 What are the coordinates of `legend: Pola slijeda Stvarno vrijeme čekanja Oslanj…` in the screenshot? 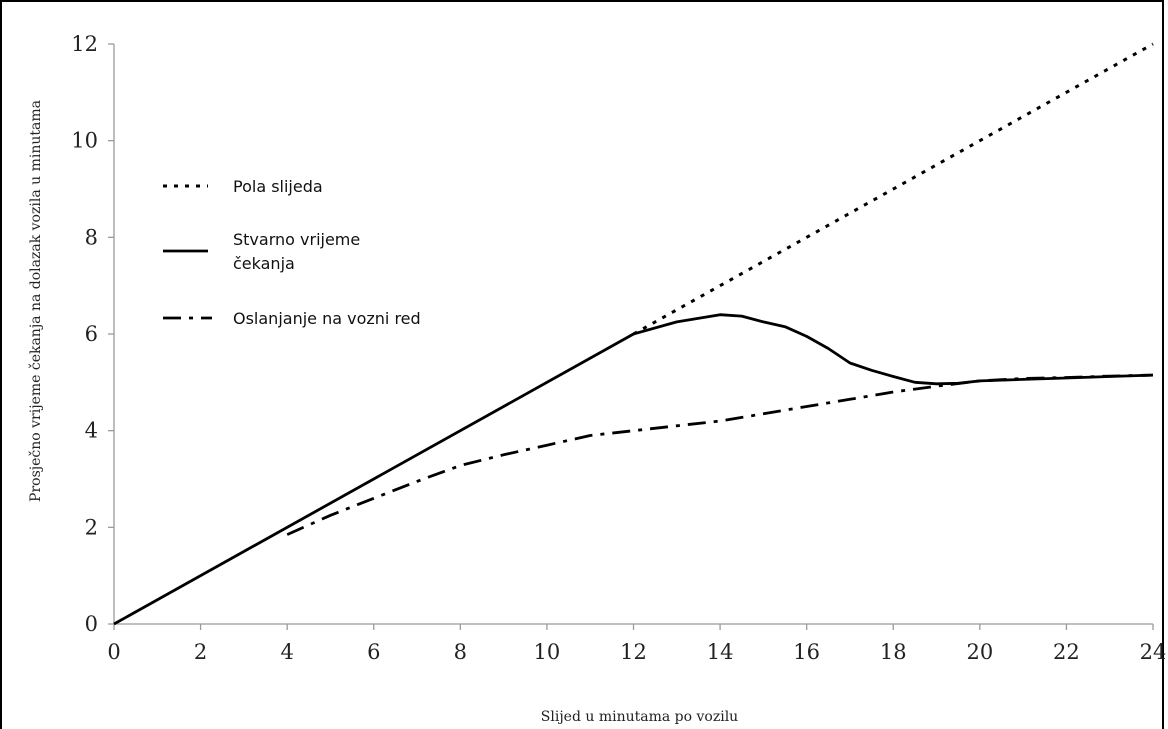 It's located at (292, 252).